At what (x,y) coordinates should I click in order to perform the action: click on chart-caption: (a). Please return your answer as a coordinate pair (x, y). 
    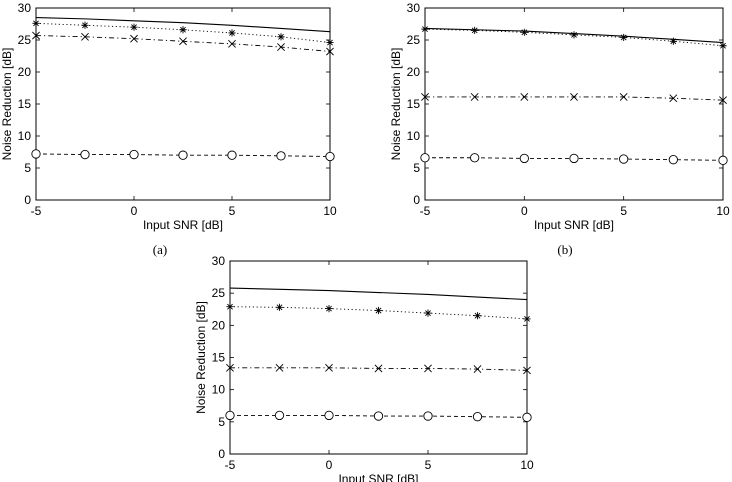
    Looking at the image, I should click on (160, 249).